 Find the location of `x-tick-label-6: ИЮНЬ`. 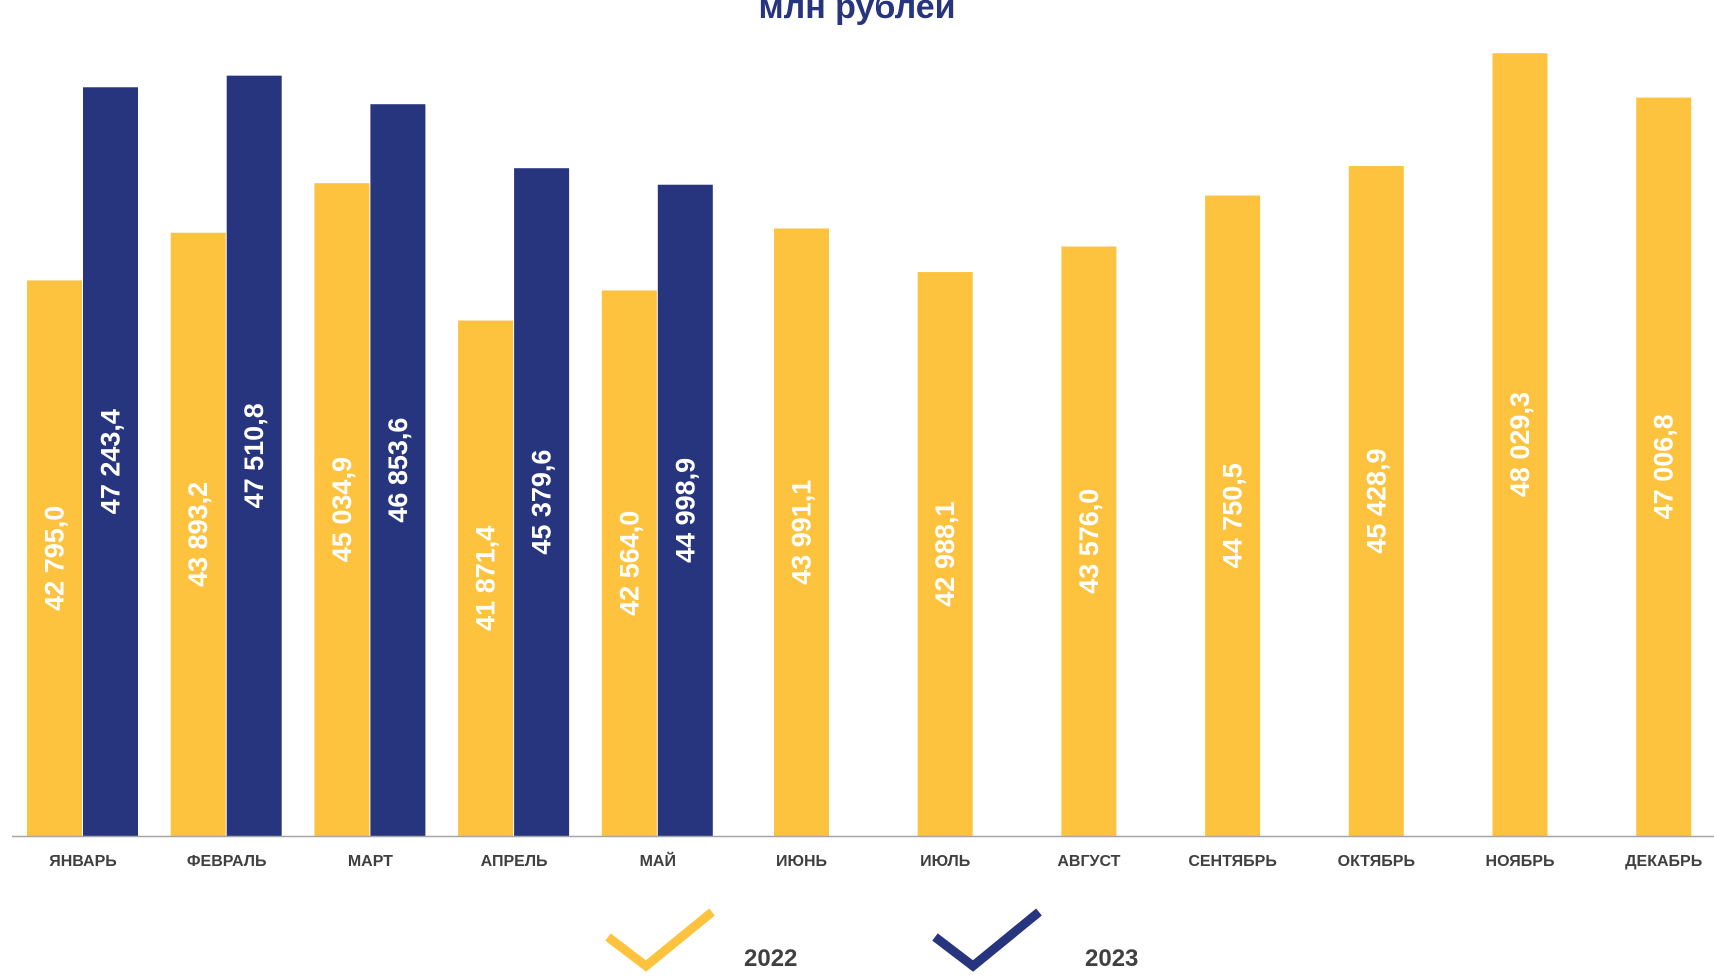

x-tick-label-6: ИЮНЬ is located at coordinates (801, 861).